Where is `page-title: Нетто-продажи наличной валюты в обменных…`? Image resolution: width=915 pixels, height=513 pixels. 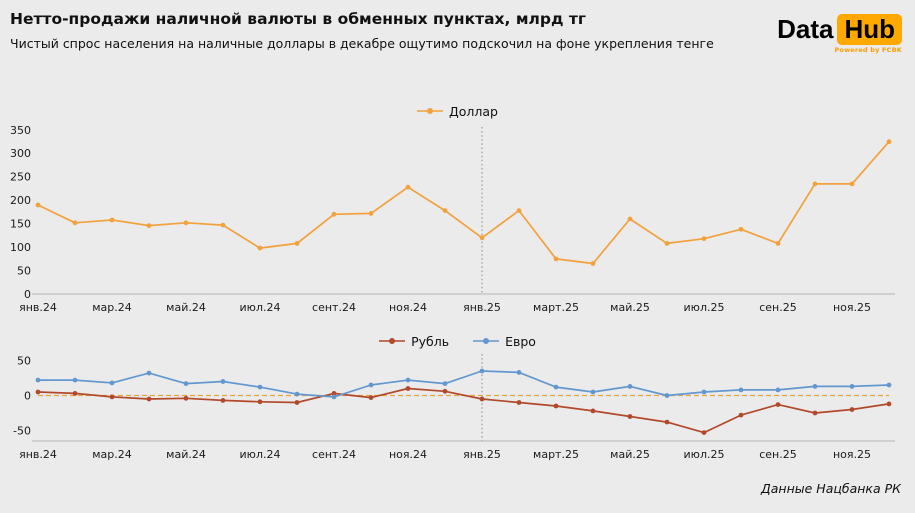
page-title: Нетто-продажи наличной валюты в обменных… is located at coordinates (298, 19).